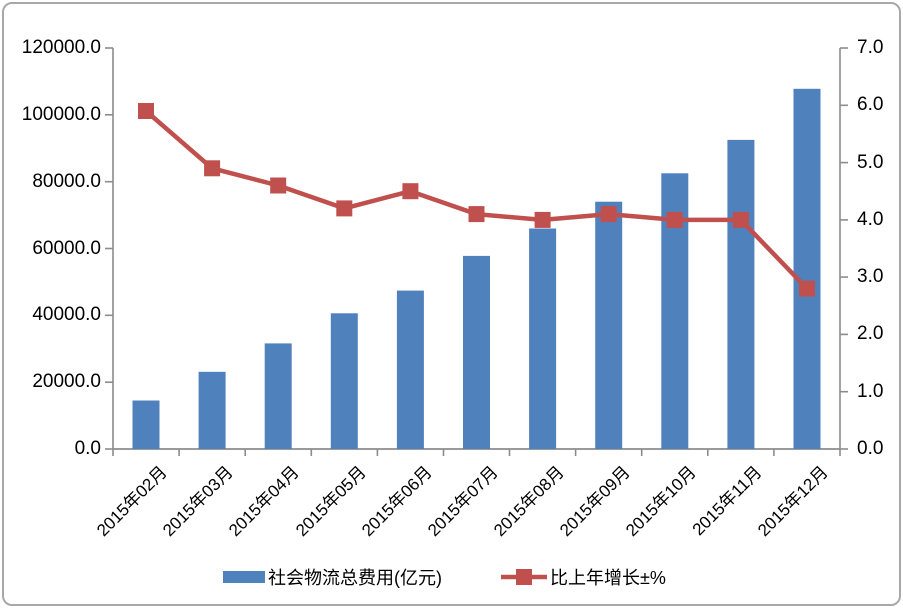 This screenshot has height=608, width=903. I want to click on bar-2015年11月, so click(741, 294).